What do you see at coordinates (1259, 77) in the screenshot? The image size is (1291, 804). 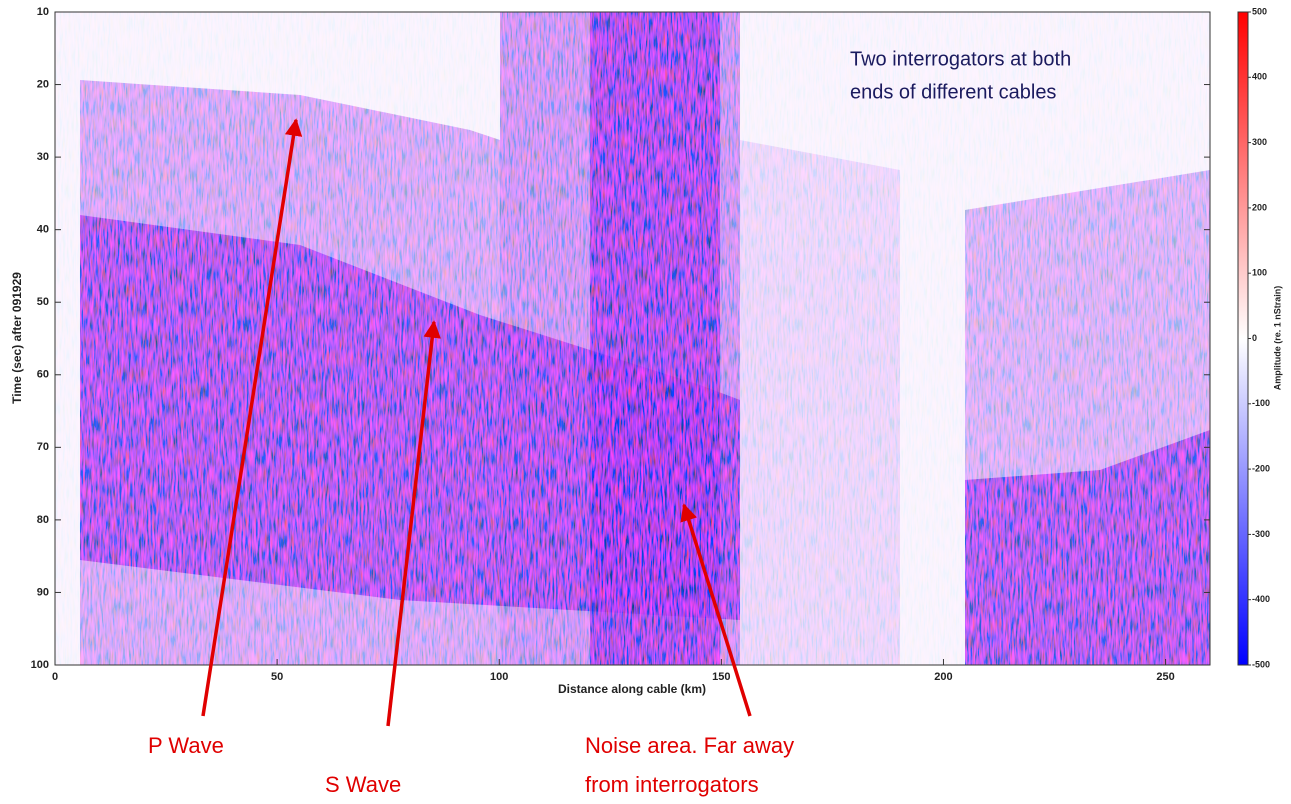 I see `colorbar-tick-label: 400` at bounding box center [1259, 77].